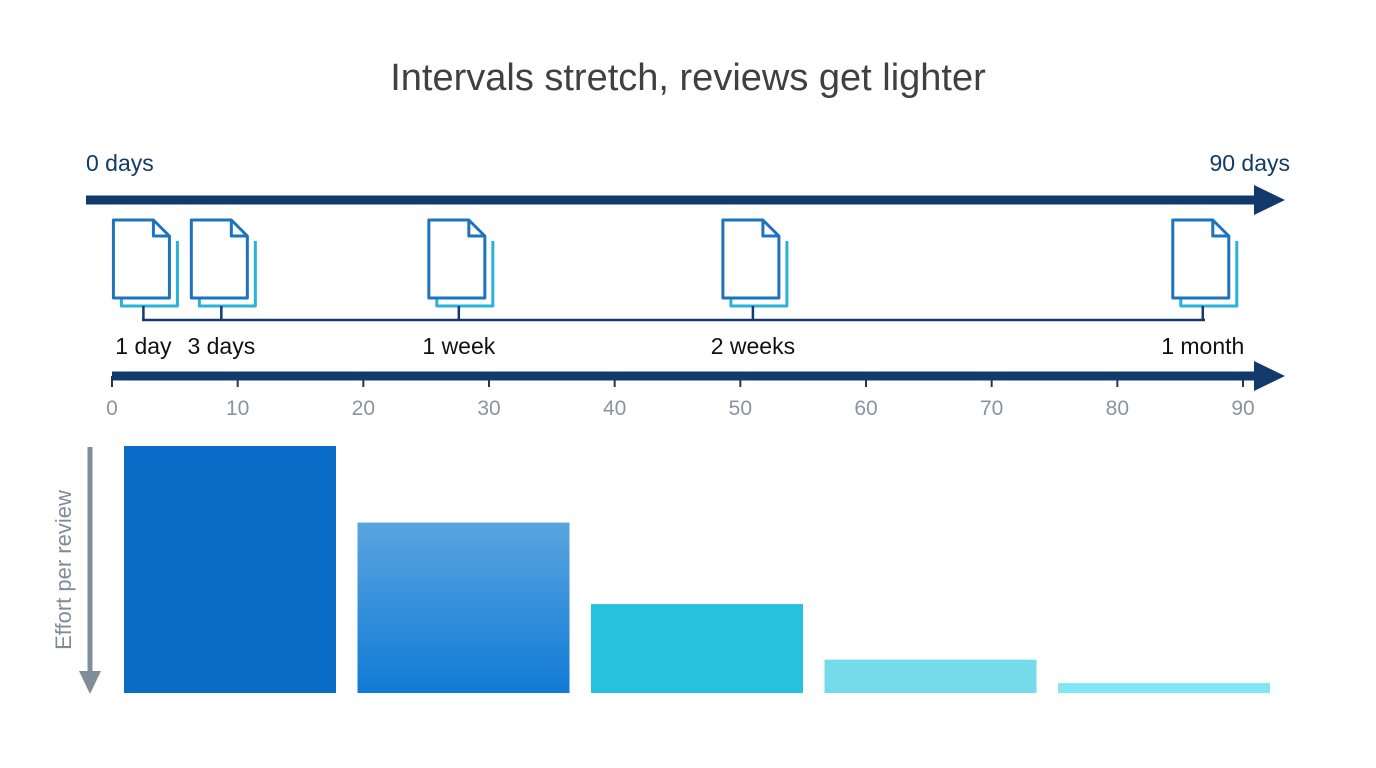 The image size is (1376, 768). Describe the element at coordinates (688, 78) in the screenshot. I see `diagram-title: Intervals stretch, reviews get lighter` at that location.